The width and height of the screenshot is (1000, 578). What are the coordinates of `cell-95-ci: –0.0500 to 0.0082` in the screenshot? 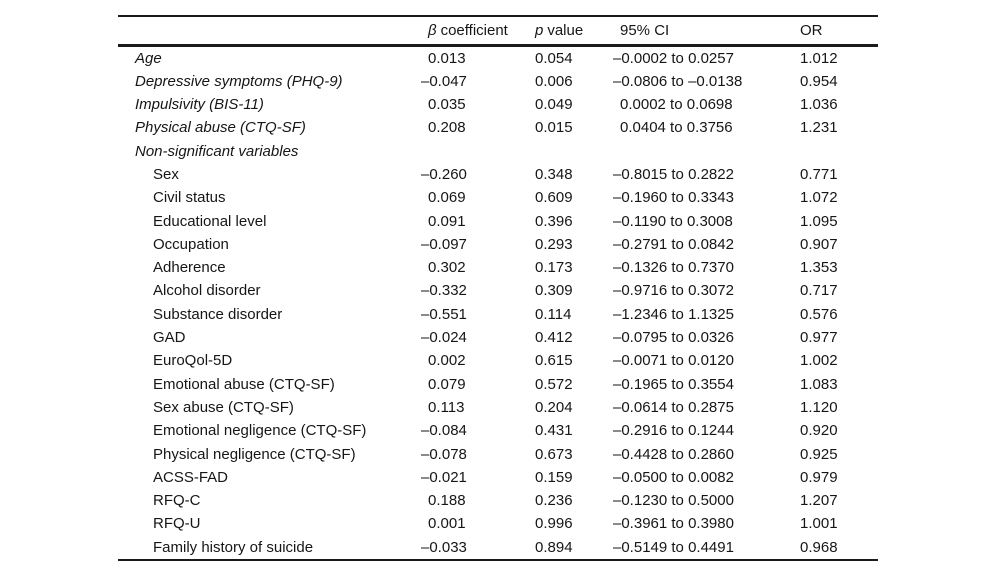 It's located at (673, 477).